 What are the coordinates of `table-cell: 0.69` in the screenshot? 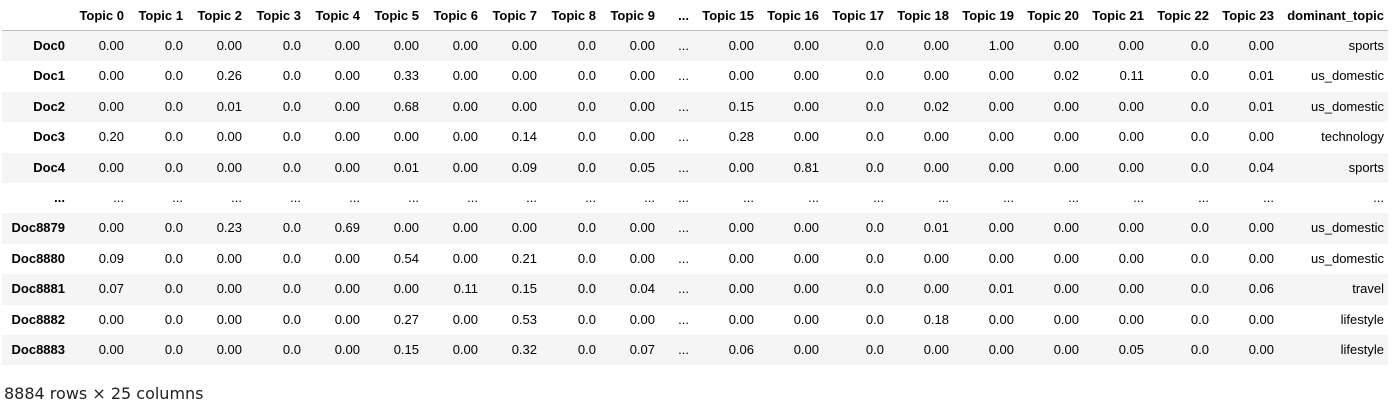 It's located at (347, 228).